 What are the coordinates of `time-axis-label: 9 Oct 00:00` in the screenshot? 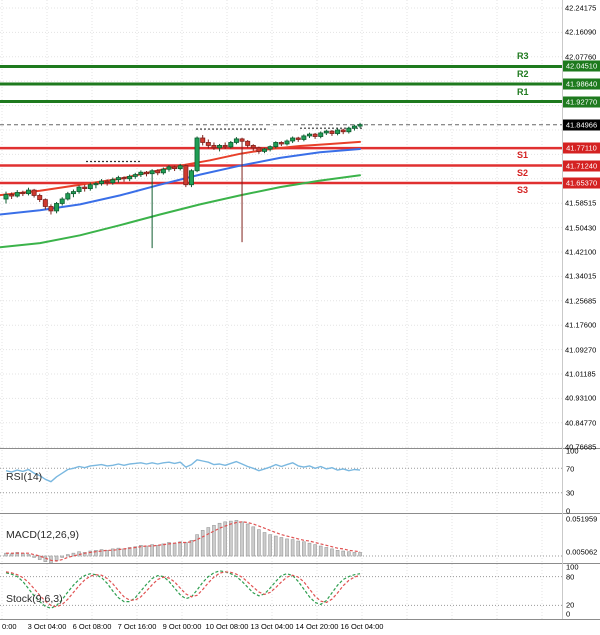 It's located at (182, 626).